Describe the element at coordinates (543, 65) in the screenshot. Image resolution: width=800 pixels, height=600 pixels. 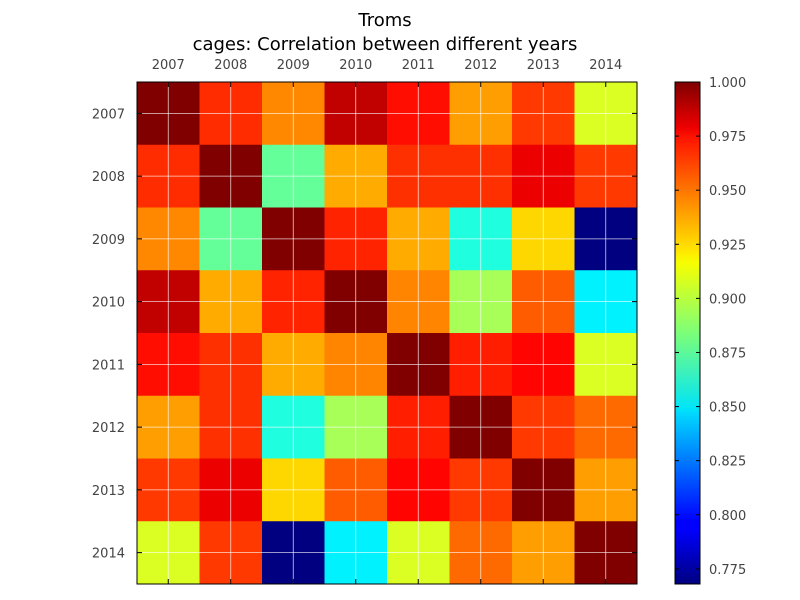
I see `x-tick-label: 2013` at that location.